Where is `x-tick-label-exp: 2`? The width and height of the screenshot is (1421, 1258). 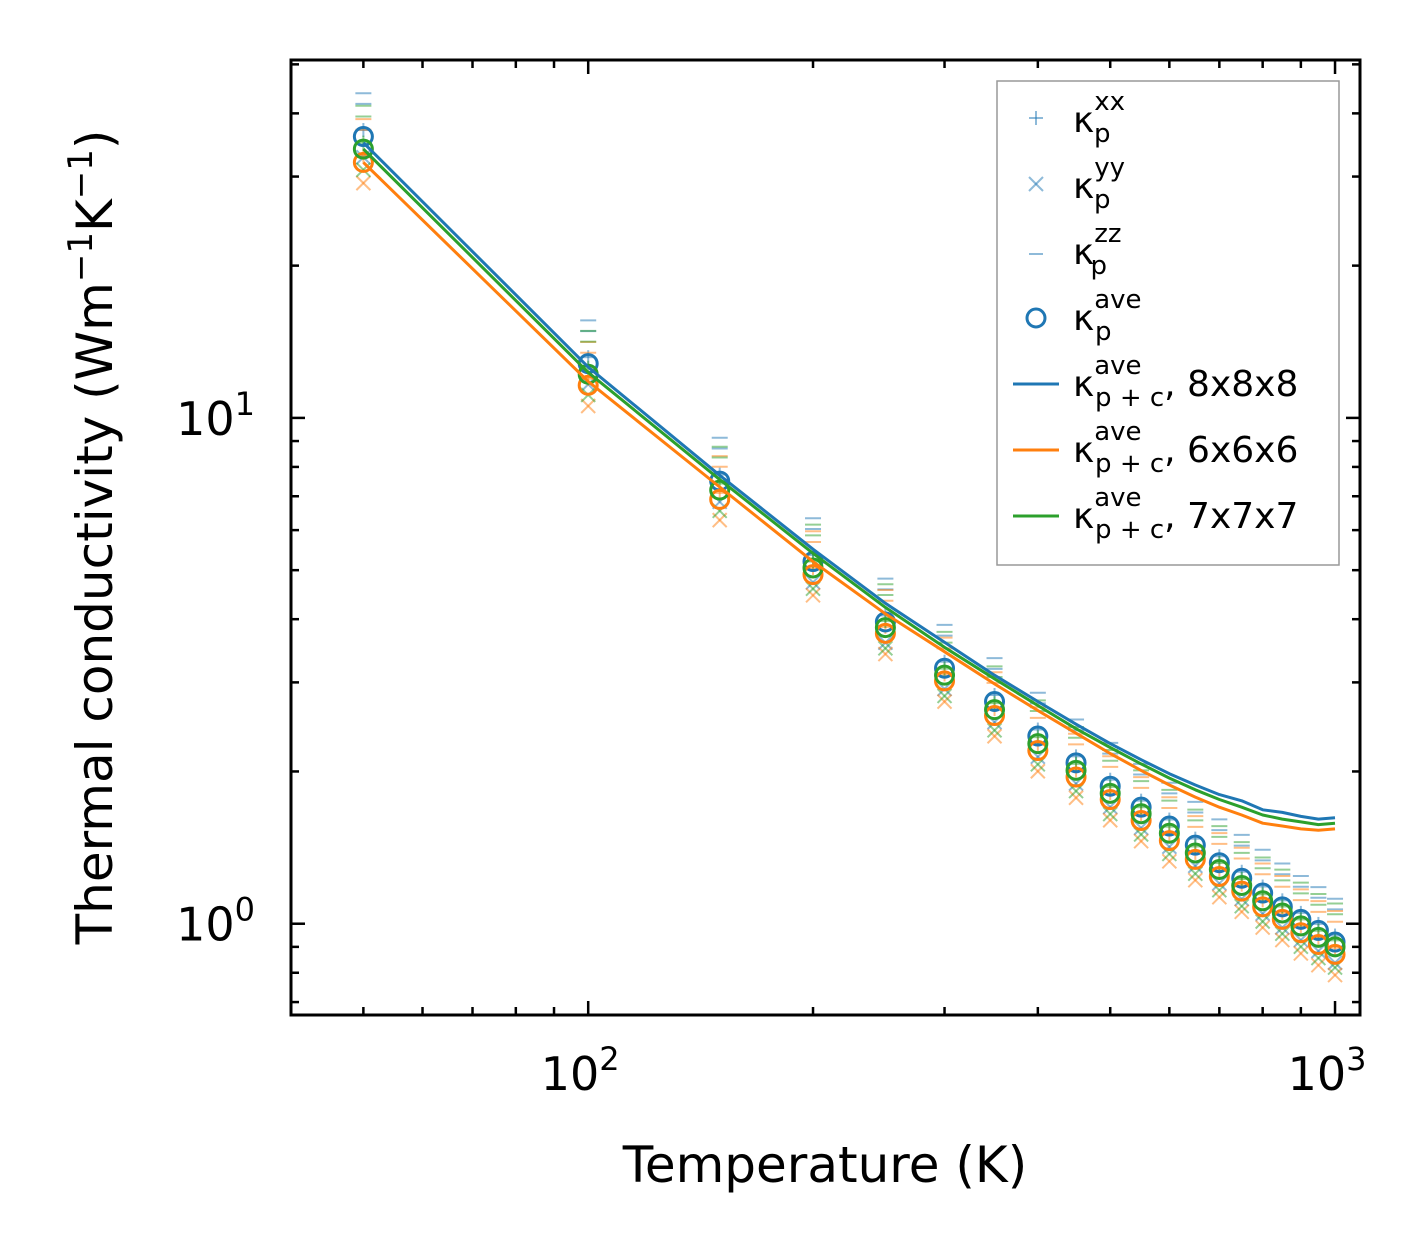
x-tick-label-exp: 2 is located at coordinates (609, 1059).